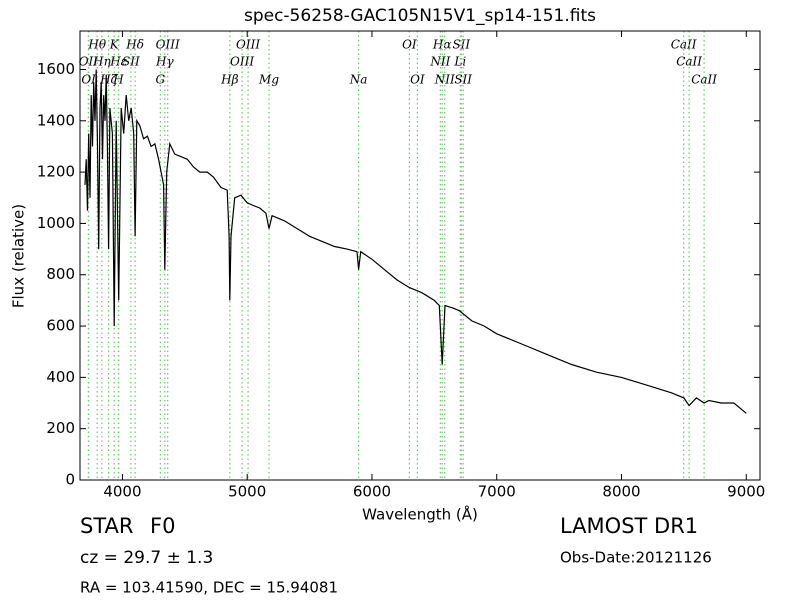 The width and height of the screenshot is (800, 600). Describe the element at coordinates (134, 45) in the screenshot. I see `spectral-line-label: Hδ` at that location.